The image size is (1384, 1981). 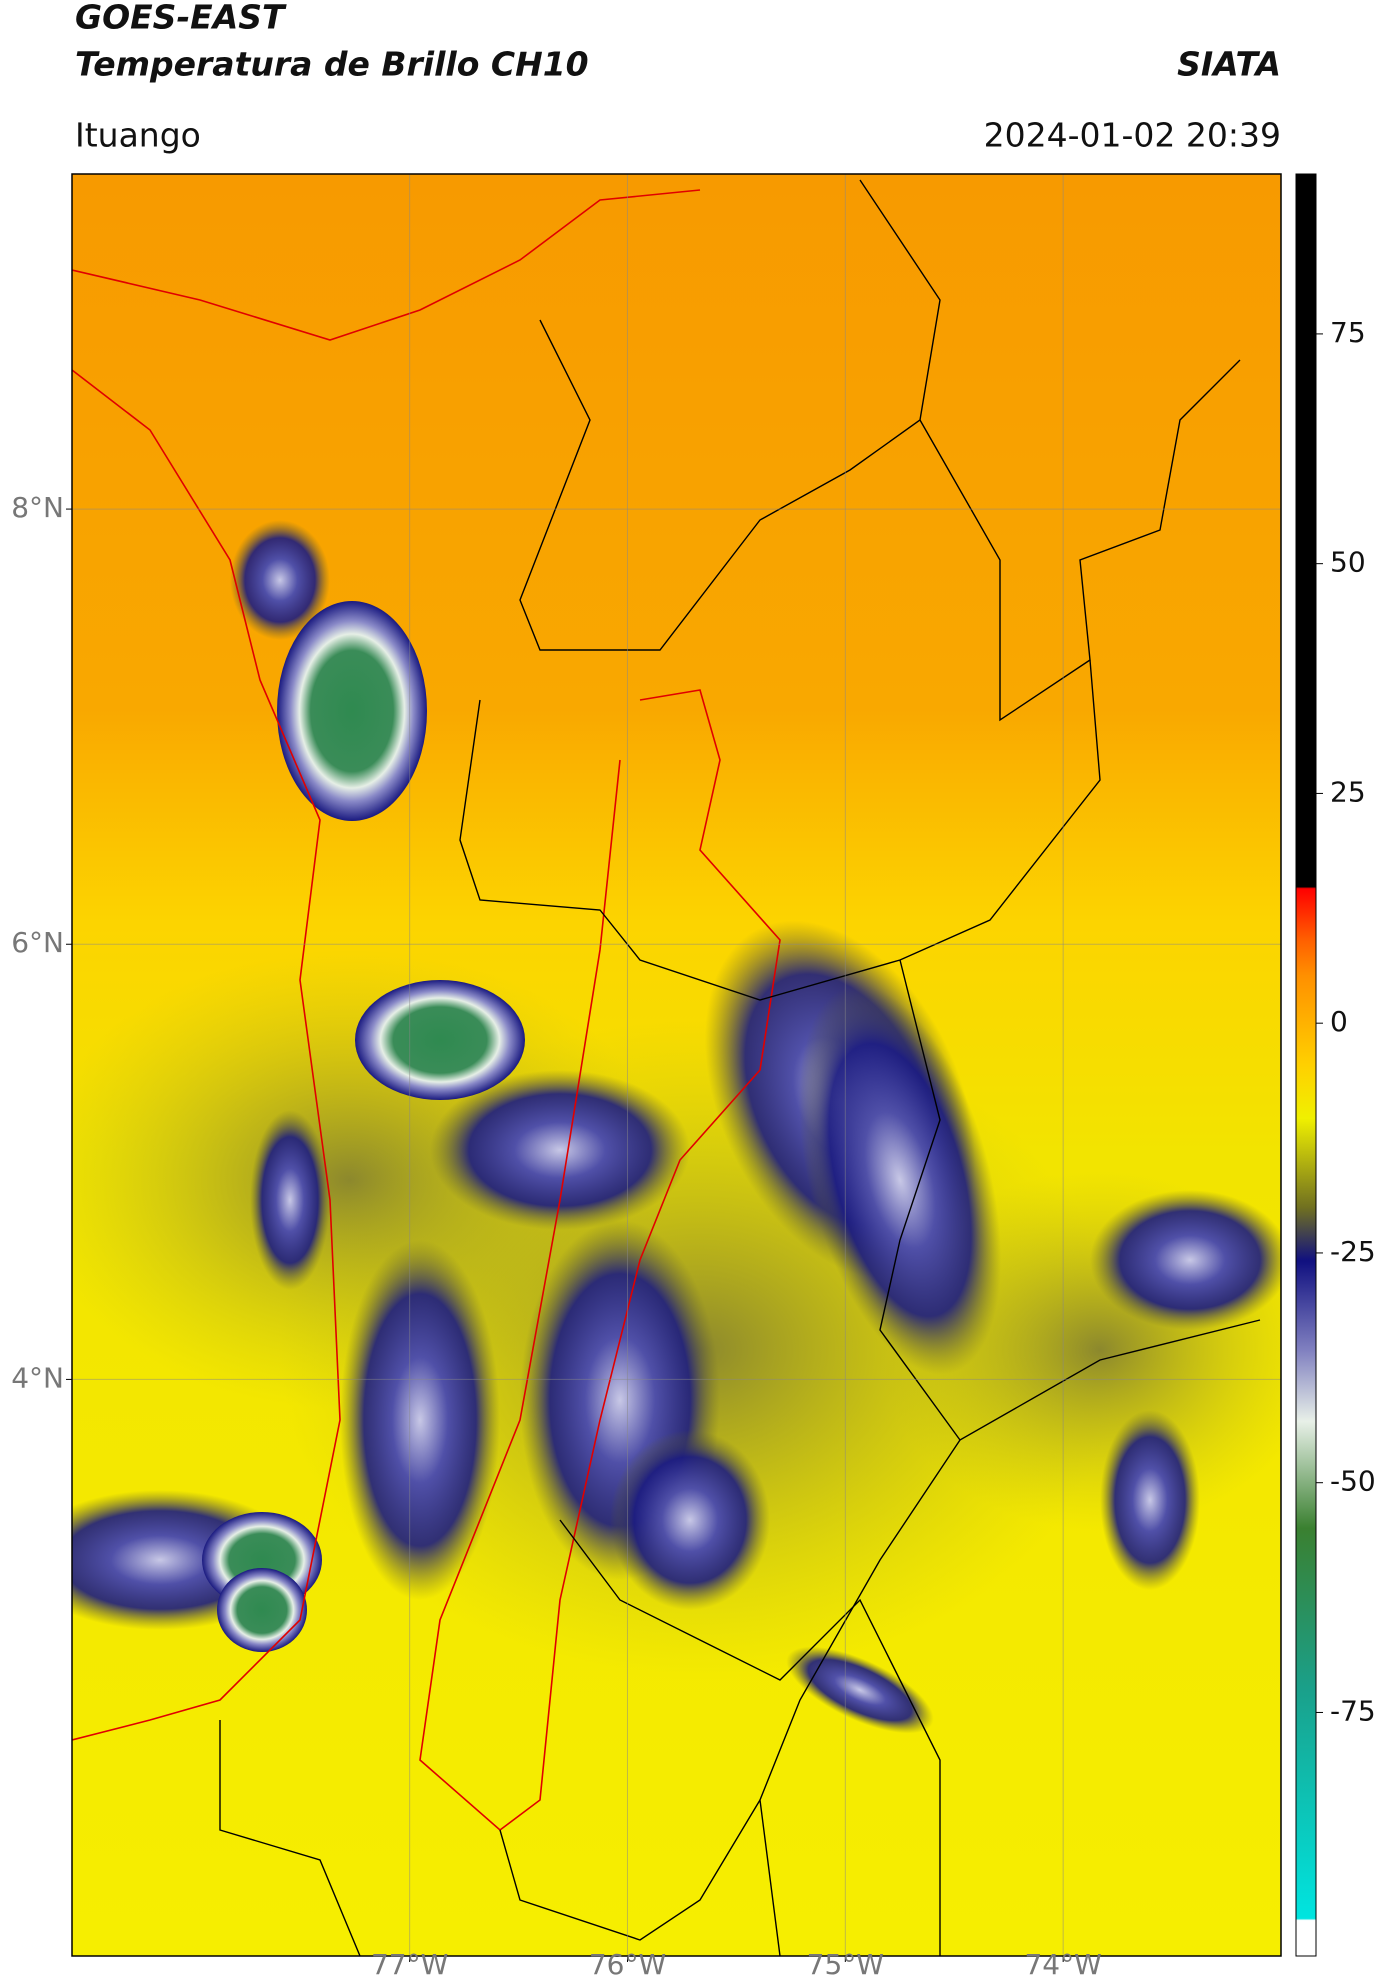 I want to click on location: Ituango, so click(x=138, y=135).